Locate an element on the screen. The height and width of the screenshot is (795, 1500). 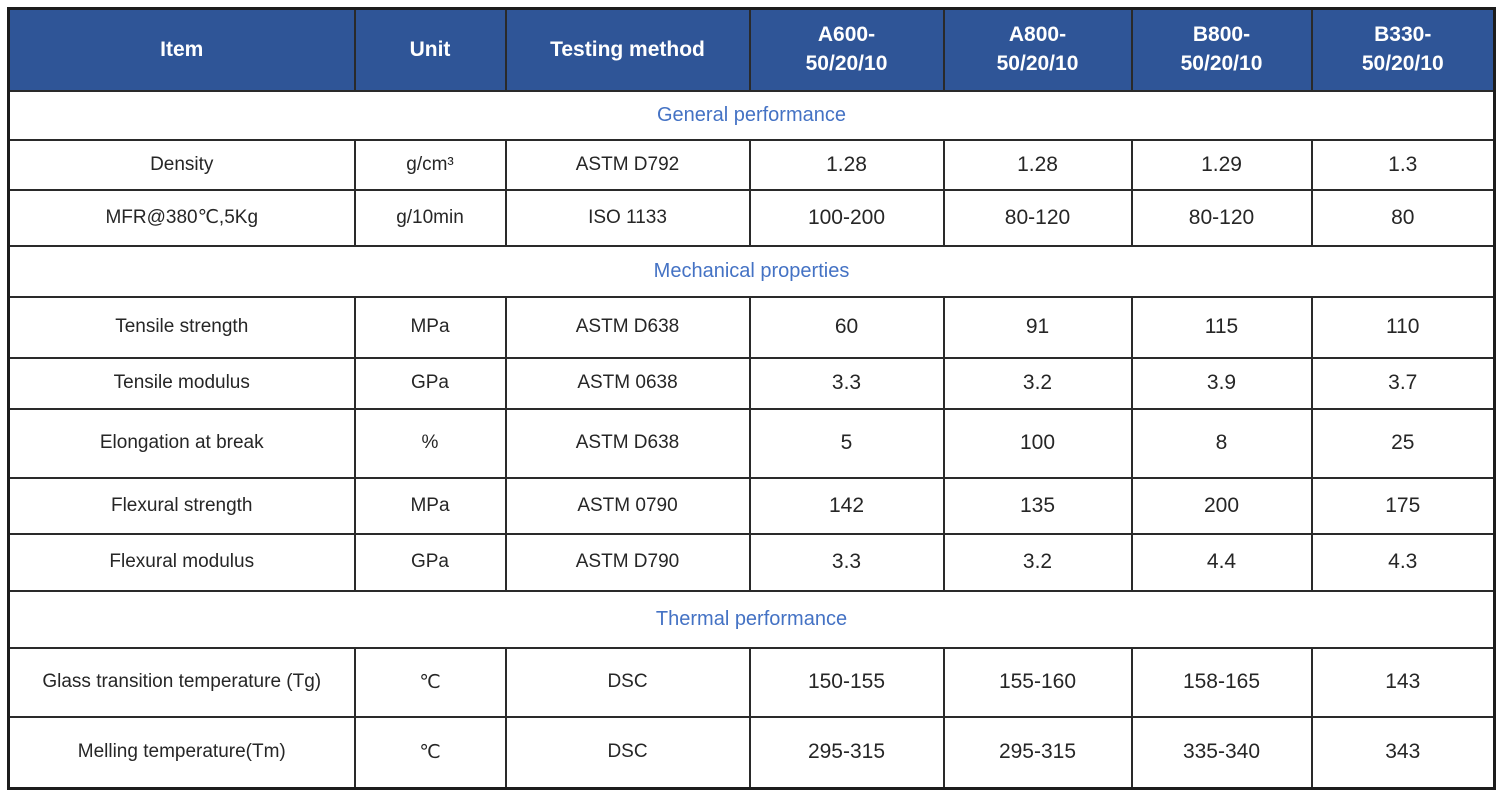
cell-value-a800: 295-315 is located at coordinates (1037, 752).